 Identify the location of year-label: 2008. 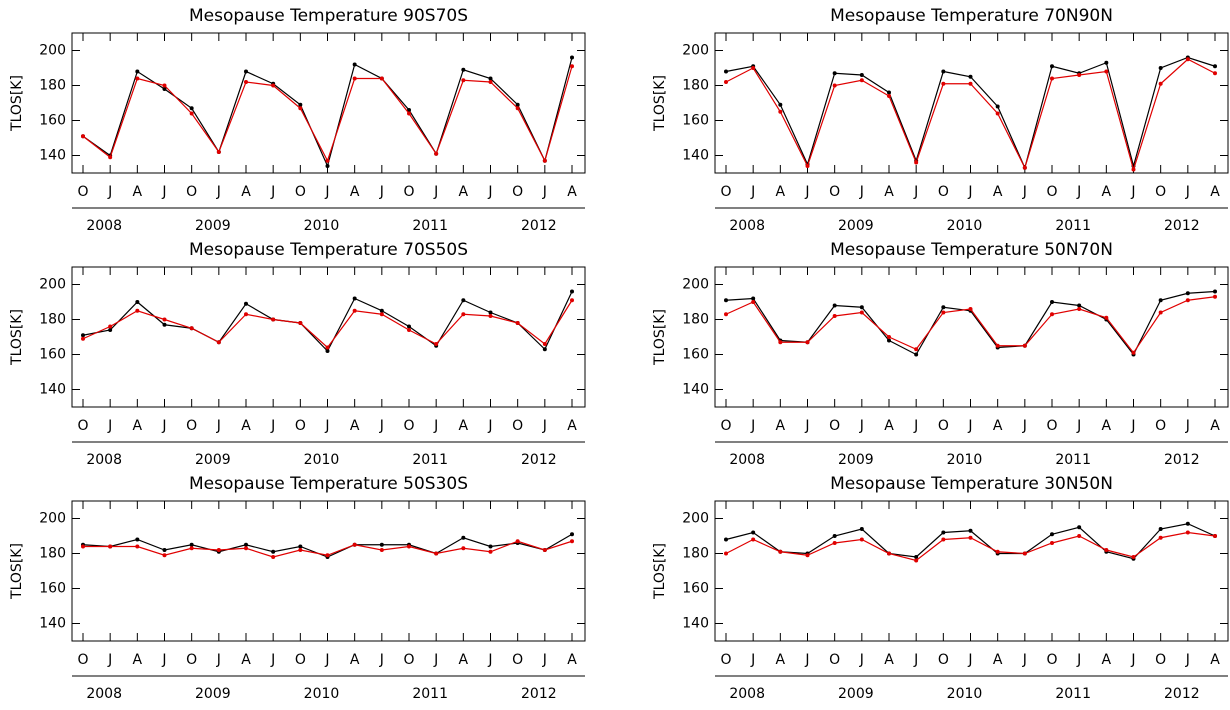
(104, 226).